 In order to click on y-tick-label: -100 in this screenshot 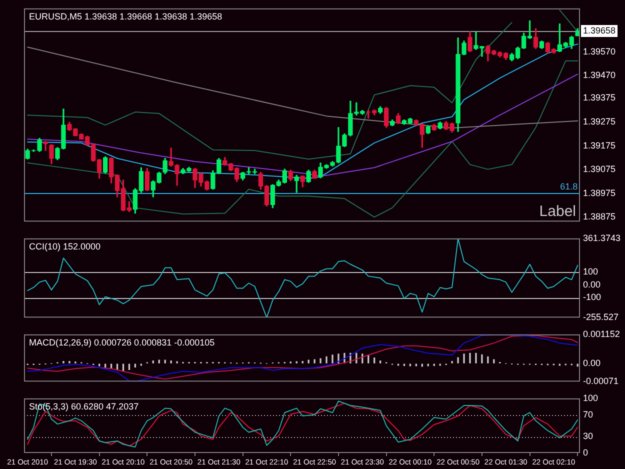, I will do `click(592, 297)`.